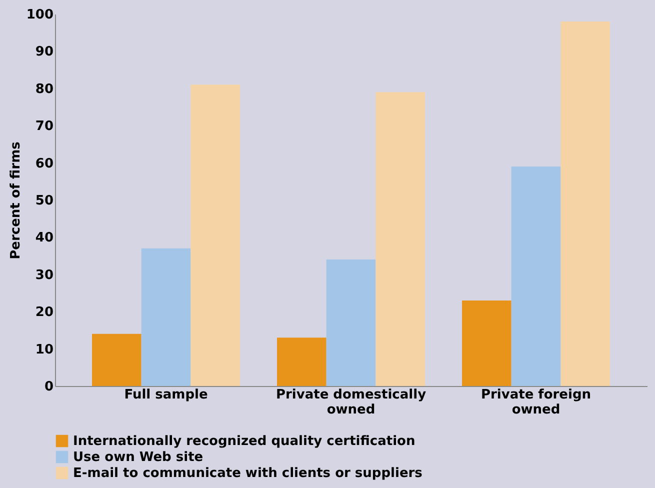  Describe the element at coordinates (44, 89) in the screenshot. I see `y-tick-label: 80` at that location.